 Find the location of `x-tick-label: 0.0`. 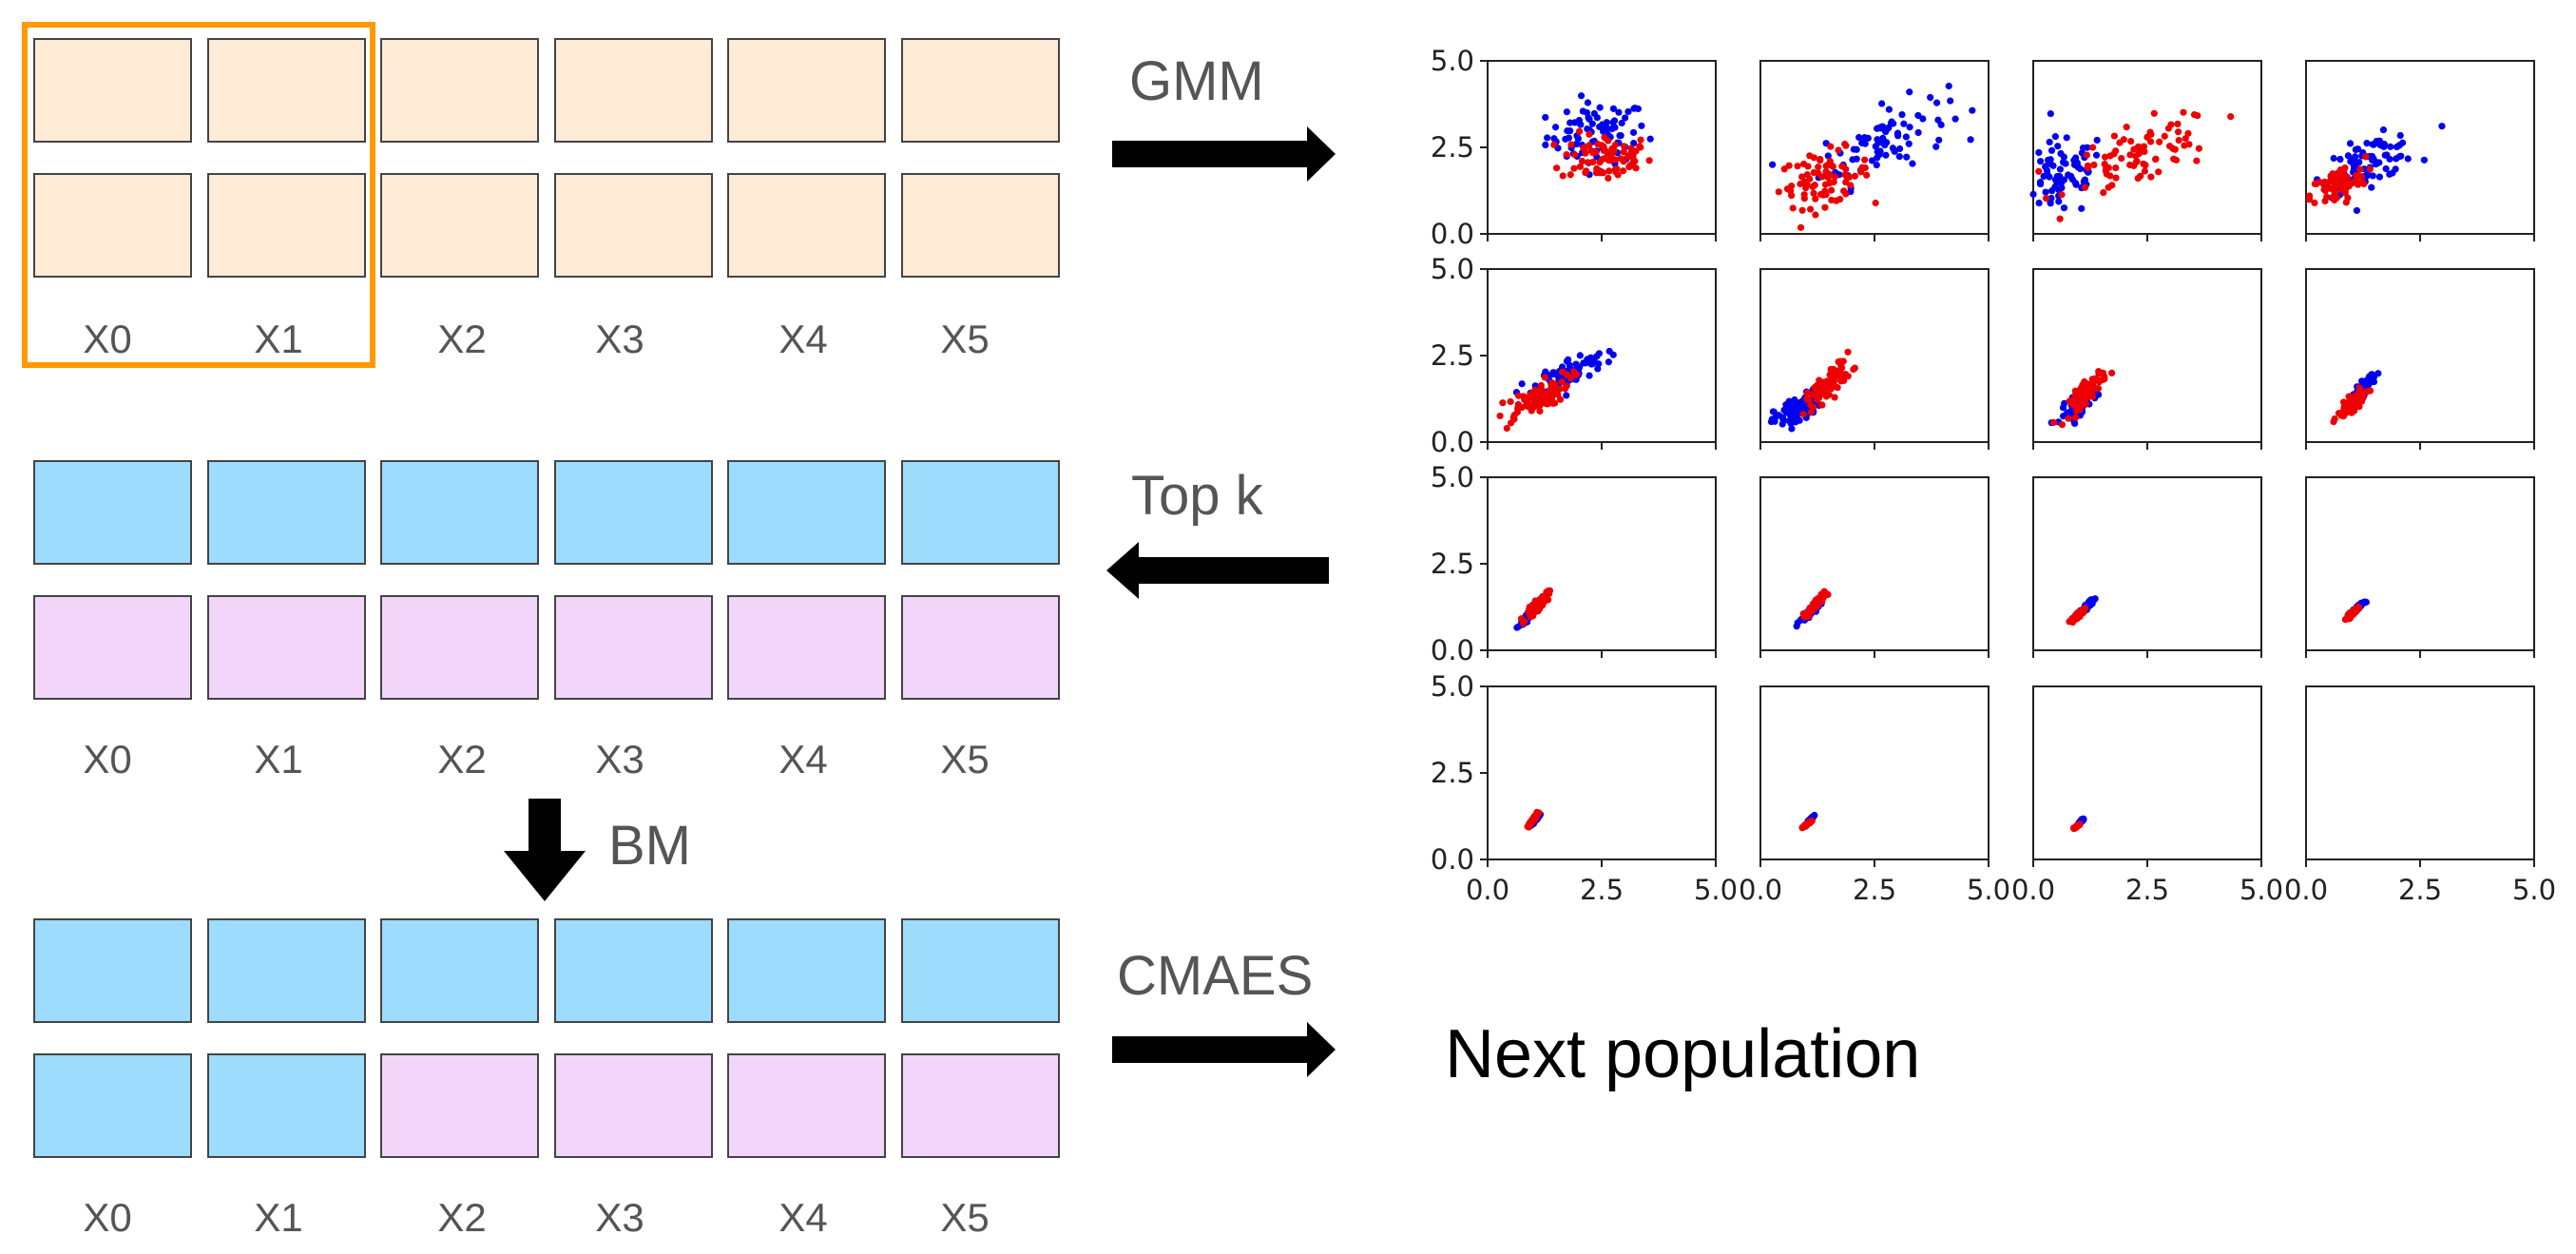

x-tick-label: 0.0 is located at coordinates (1488, 890).